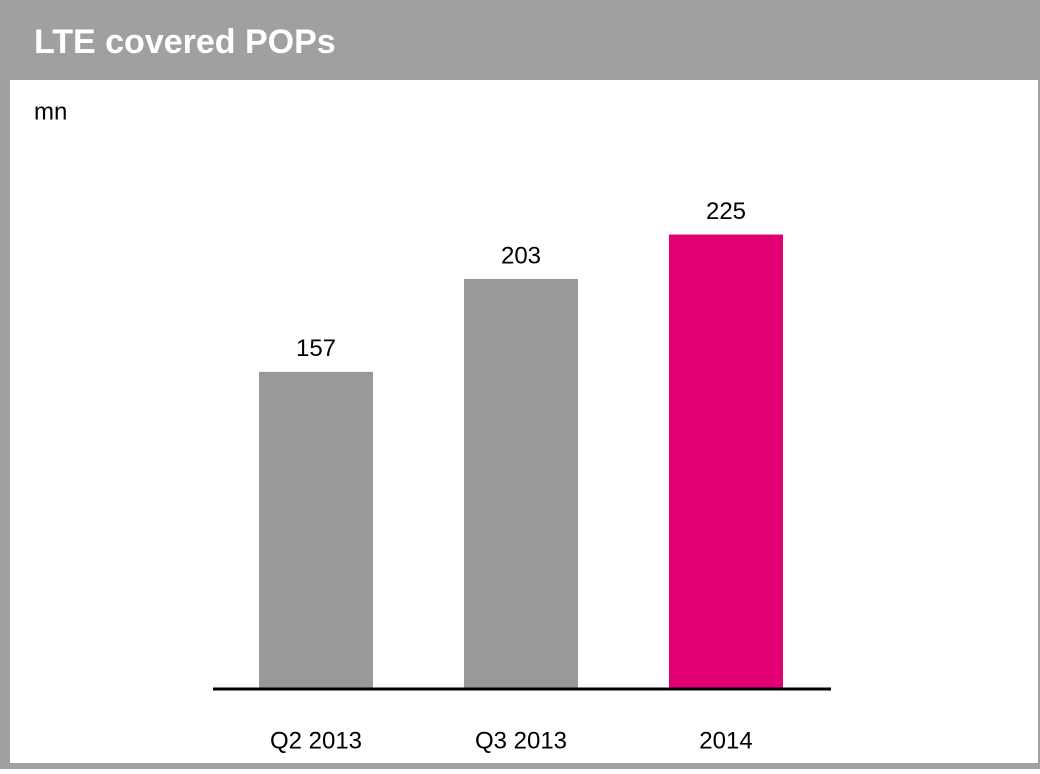  What do you see at coordinates (316, 740) in the screenshot?
I see `x-tick-label: Q2 2013` at bounding box center [316, 740].